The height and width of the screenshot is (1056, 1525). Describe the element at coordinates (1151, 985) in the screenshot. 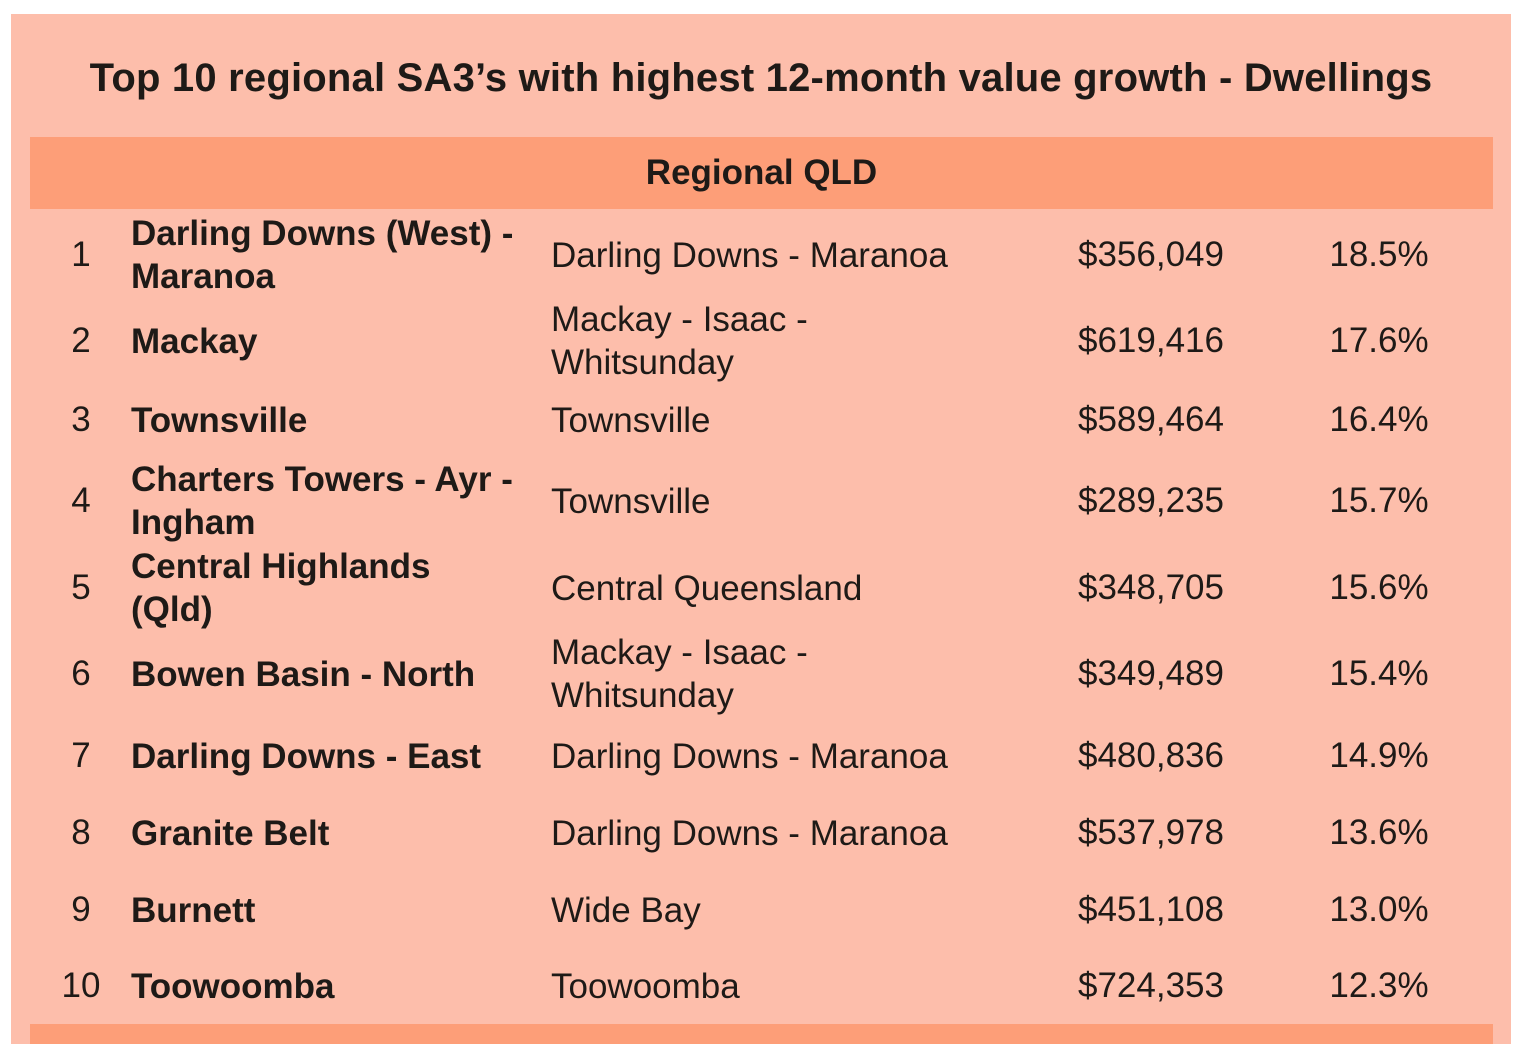

I see `value-cell: $724,353` at that location.